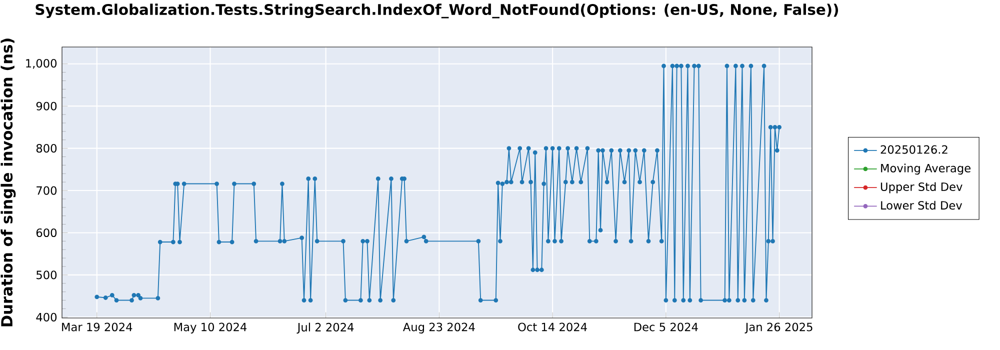 Image resolution: width=1000 pixels, height=350 pixels. I want to click on legend-label: 20250126.2, so click(914, 149).